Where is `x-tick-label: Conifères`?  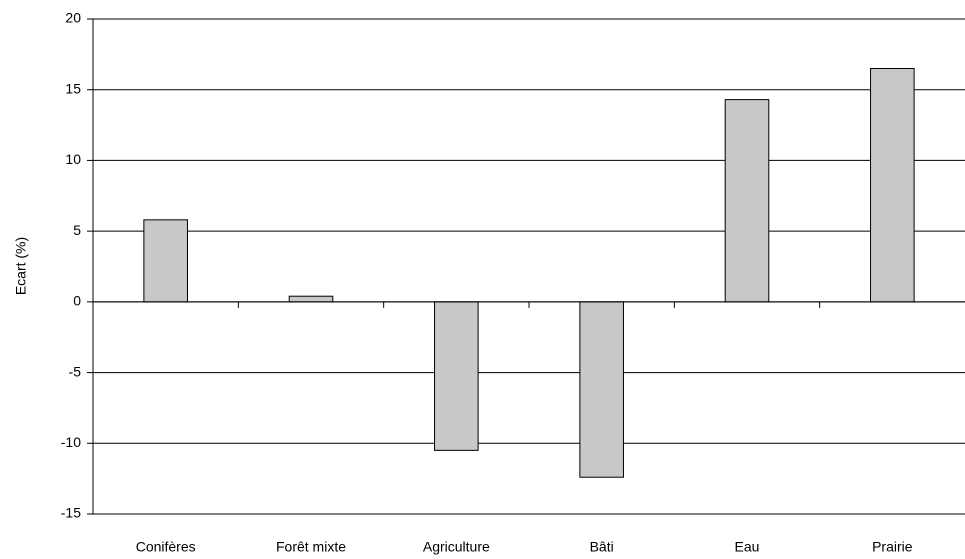 x-tick-label: Conifères is located at coordinates (166, 547).